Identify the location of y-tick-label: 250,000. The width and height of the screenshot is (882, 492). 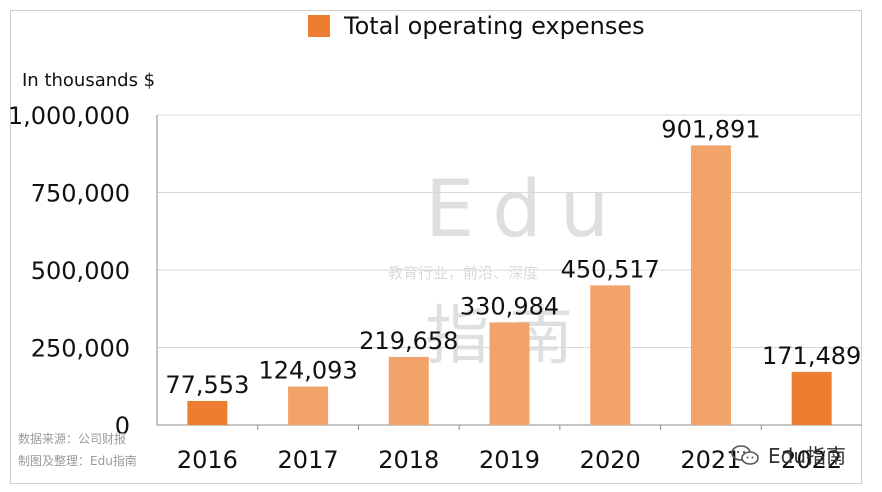
(80, 349).